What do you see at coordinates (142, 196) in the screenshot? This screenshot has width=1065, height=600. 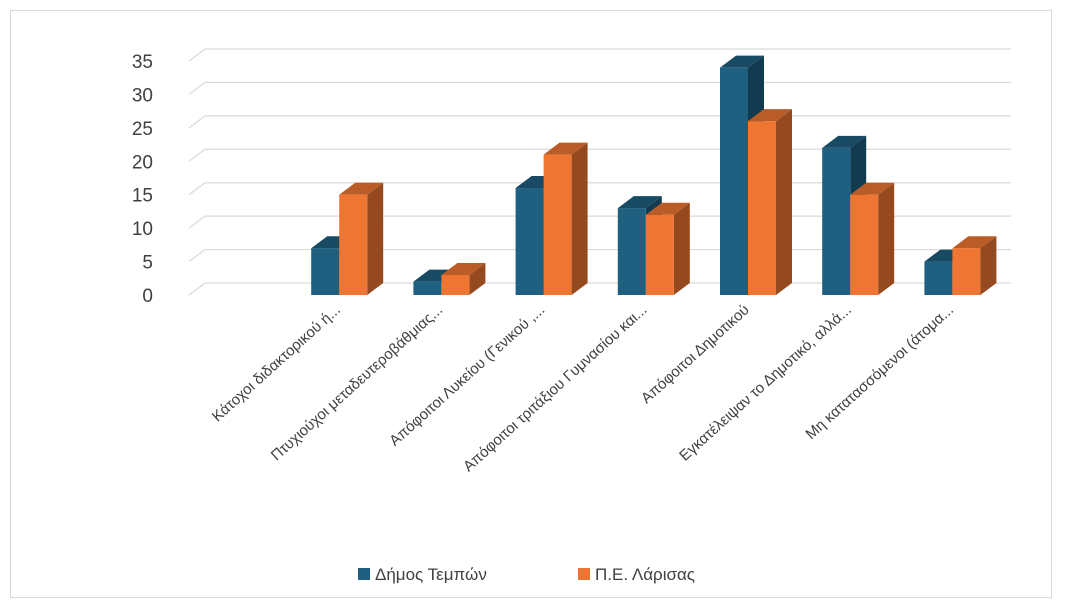 I see `y-tick-label: 15` at bounding box center [142, 196].